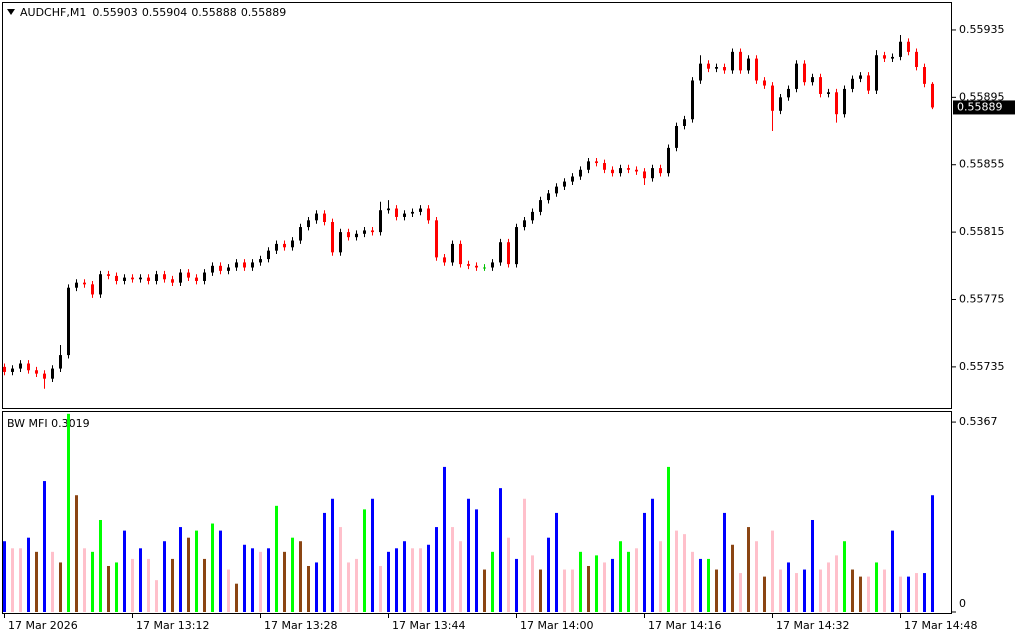 The width and height of the screenshot is (1024, 640). Describe the element at coordinates (982, 164) in the screenshot. I see `y-tick-label: 0.55855` at that location.